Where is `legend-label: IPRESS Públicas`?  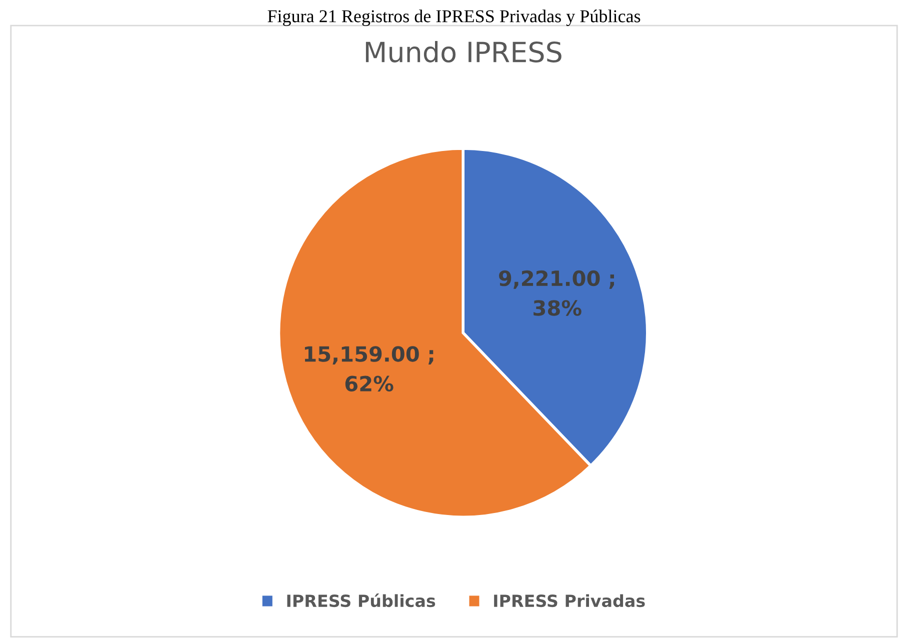
legend-label: IPRESS Públicas is located at coordinates (361, 601).